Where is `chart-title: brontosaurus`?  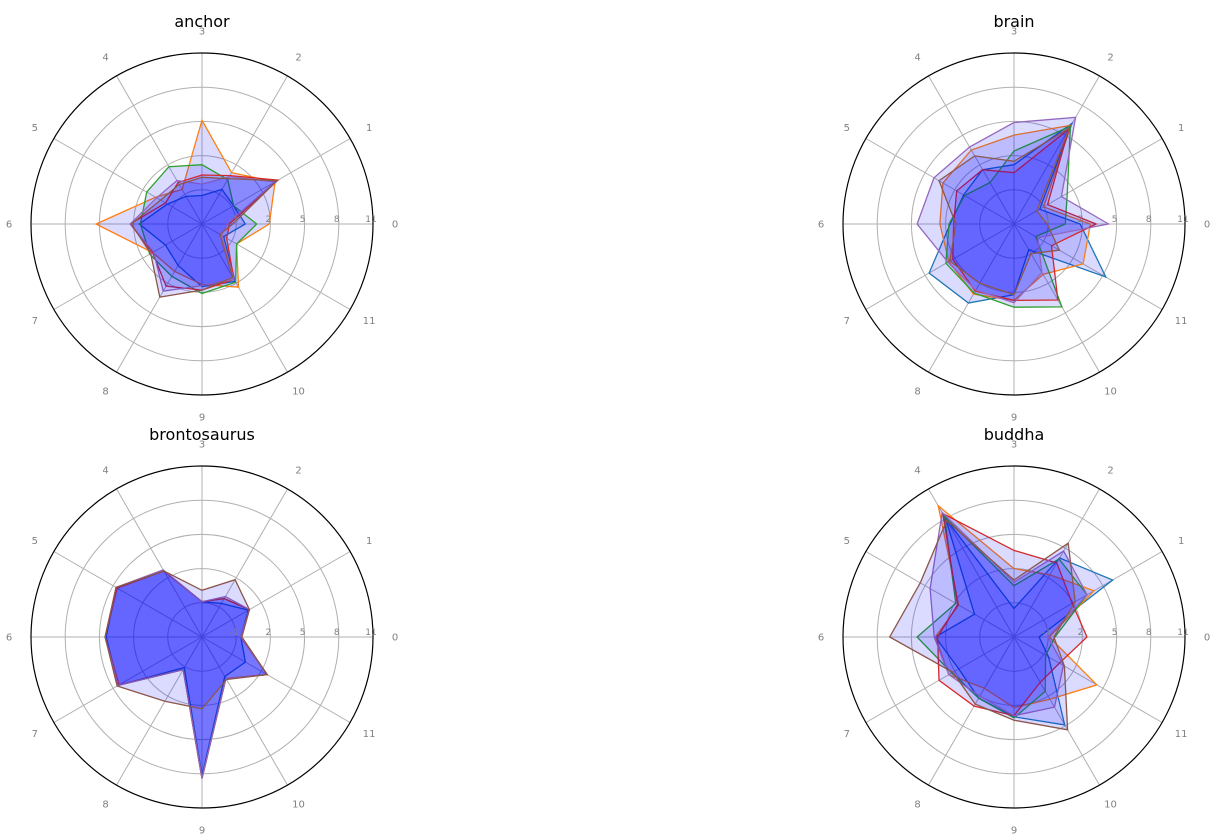
chart-title: brontosaurus is located at coordinates (202, 434).